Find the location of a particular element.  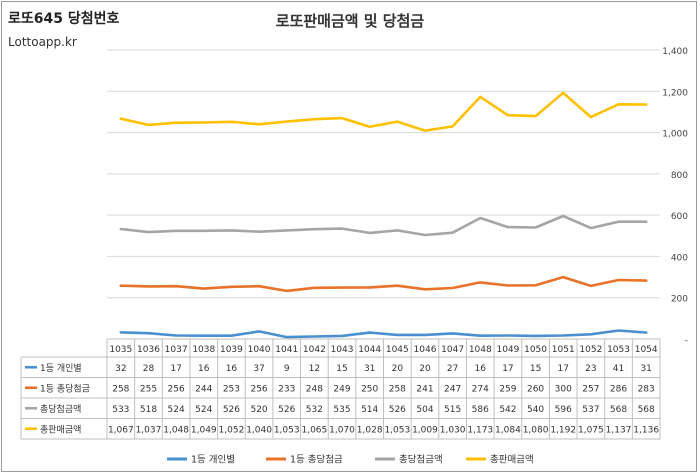

data-label: 1,070 is located at coordinates (342, 430).